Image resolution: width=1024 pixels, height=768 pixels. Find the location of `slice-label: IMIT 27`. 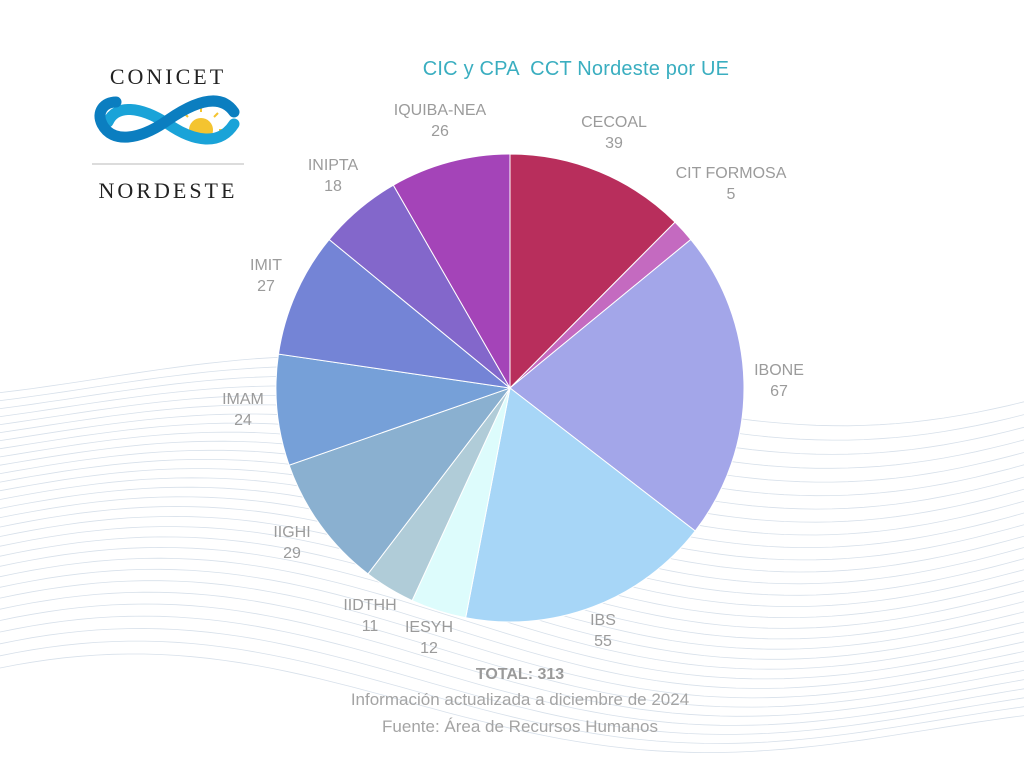

slice-label: IMIT 27 is located at coordinates (266, 276).